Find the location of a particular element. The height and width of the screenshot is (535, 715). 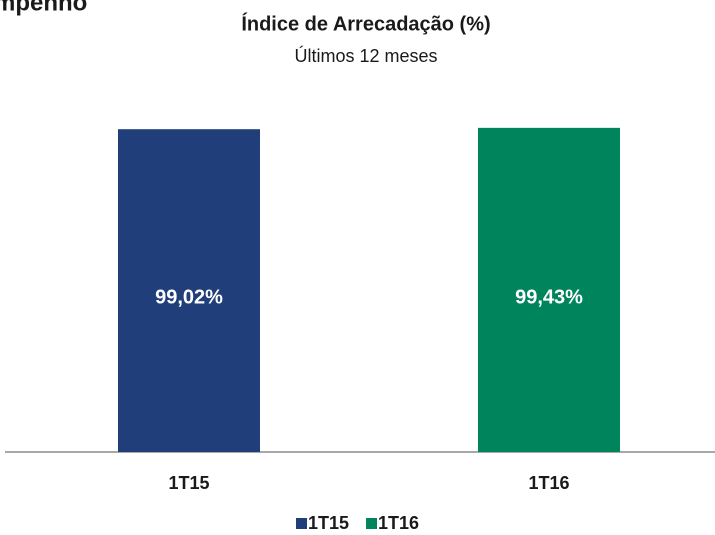

chart-title: Índice de Arrecadação (%) is located at coordinates (365, 23).